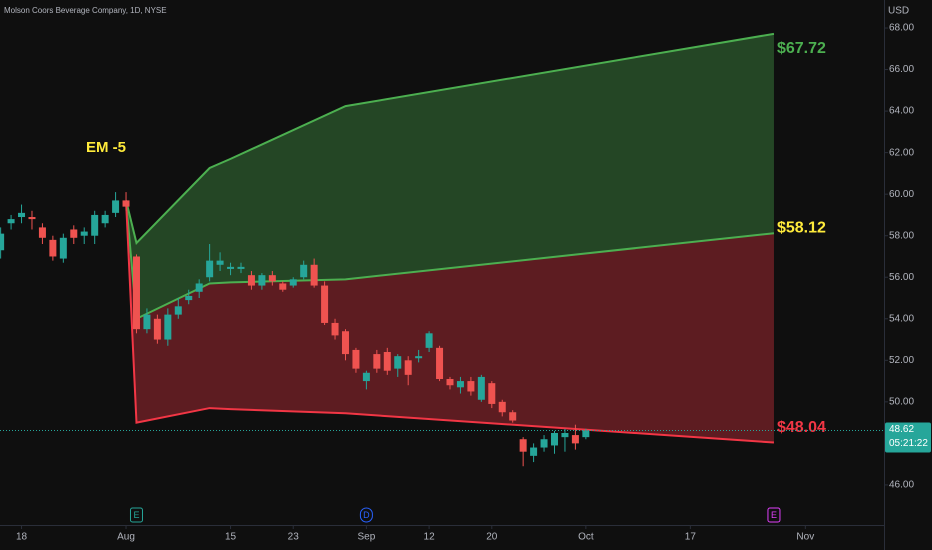 The height and width of the screenshot is (550, 932). Describe the element at coordinates (901, 485) in the screenshot. I see `y-tick-label: 46.00` at that location.